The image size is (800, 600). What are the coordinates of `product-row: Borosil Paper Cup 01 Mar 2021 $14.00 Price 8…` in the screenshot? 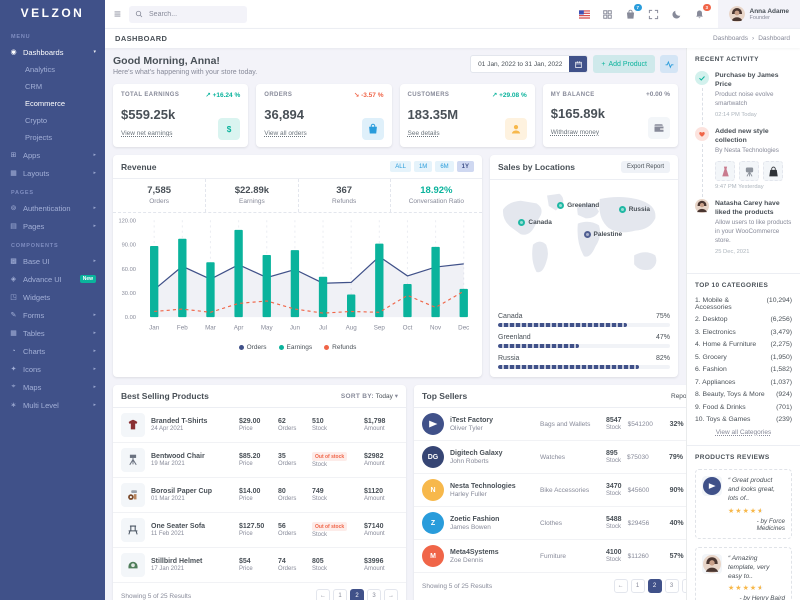 It's located at (259, 495).